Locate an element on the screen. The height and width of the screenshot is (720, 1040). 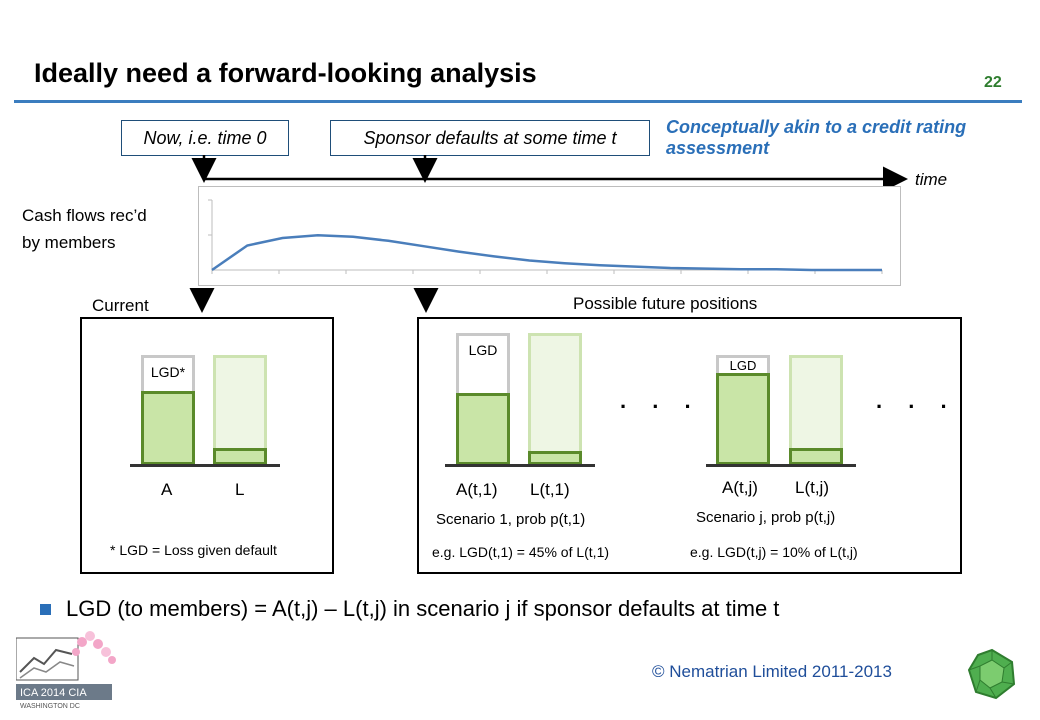
svg-text: ICA 2014 CIA is located at coordinates (53, 693).